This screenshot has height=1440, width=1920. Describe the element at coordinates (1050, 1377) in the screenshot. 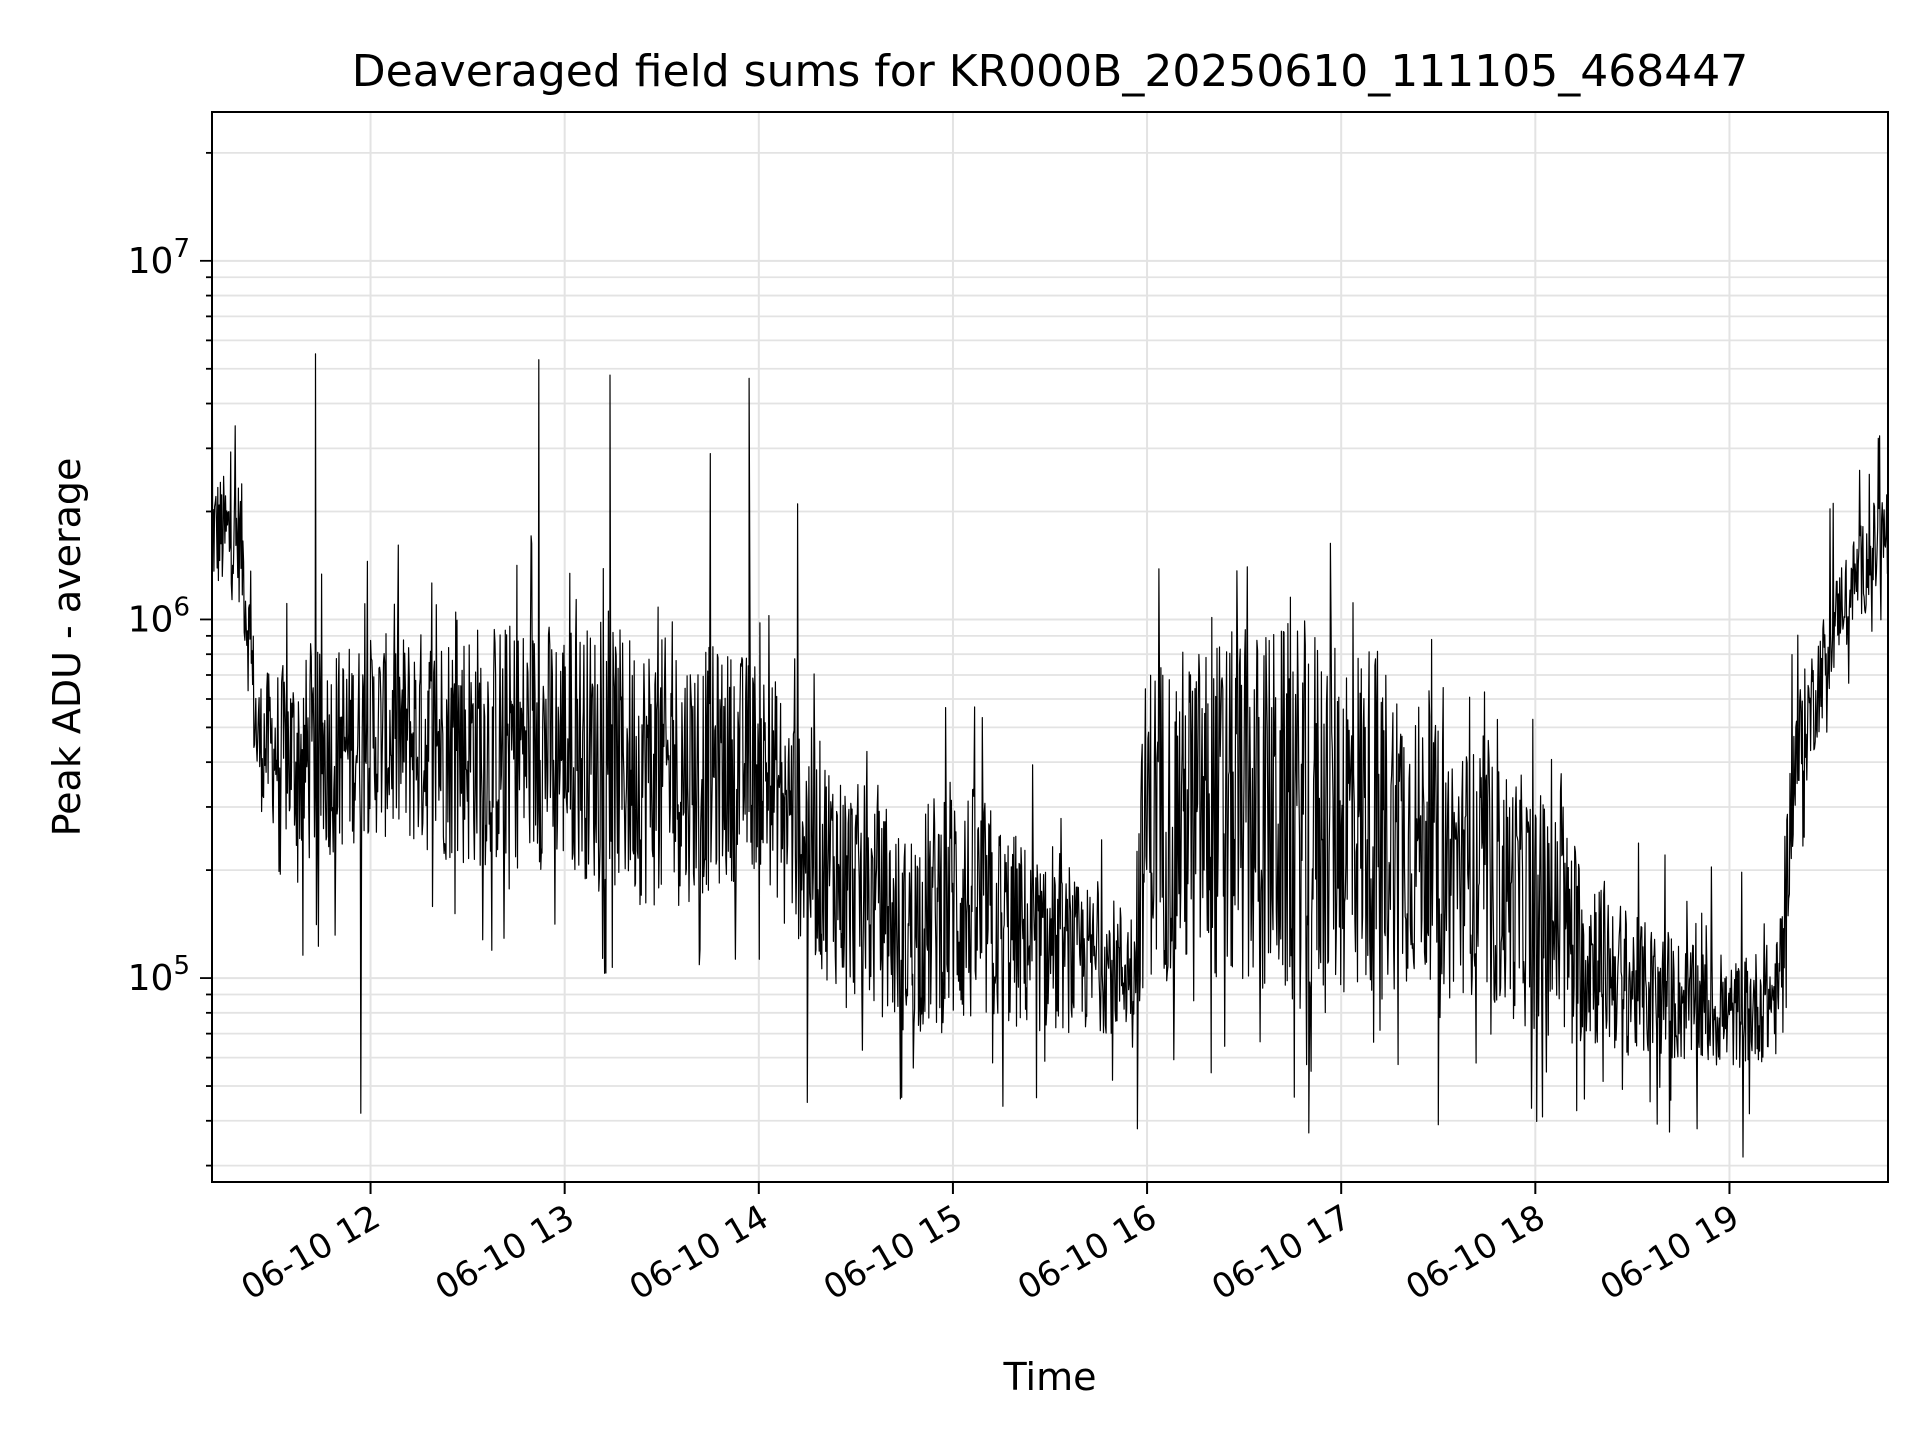

I see `x-axis-label: Time` at that location.